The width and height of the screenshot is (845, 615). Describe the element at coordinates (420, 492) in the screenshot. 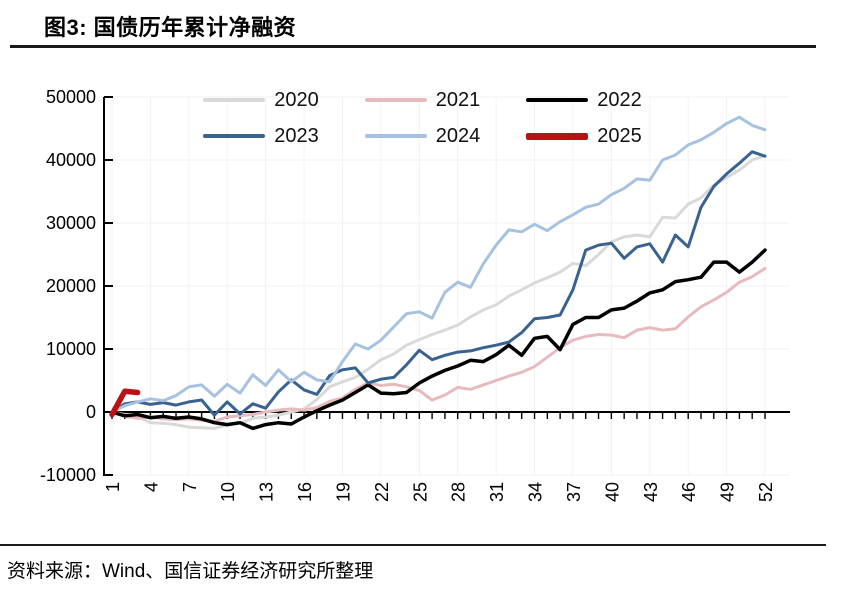

I see `x-axis-label: 25` at that location.